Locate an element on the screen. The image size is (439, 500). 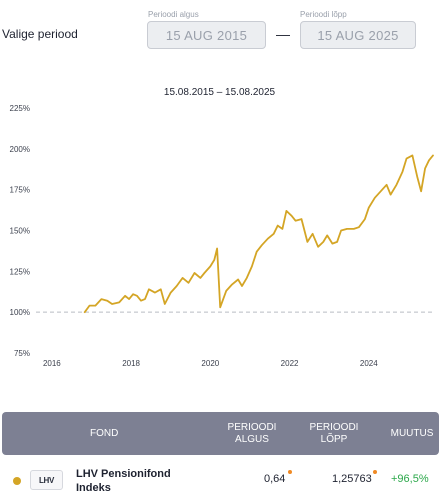
header-period-start: PERIOODI ALGUS is located at coordinates (252, 434).